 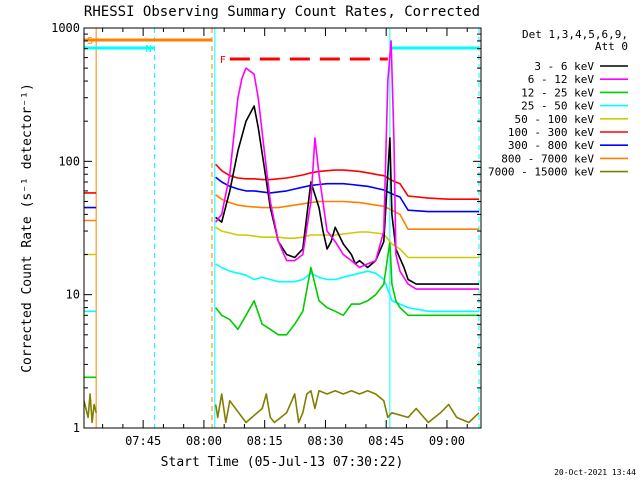 What do you see at coordinates (204, 441) in the screenshot?
I see `x-tick-label: 08:00` at bounding box center [204, 441].